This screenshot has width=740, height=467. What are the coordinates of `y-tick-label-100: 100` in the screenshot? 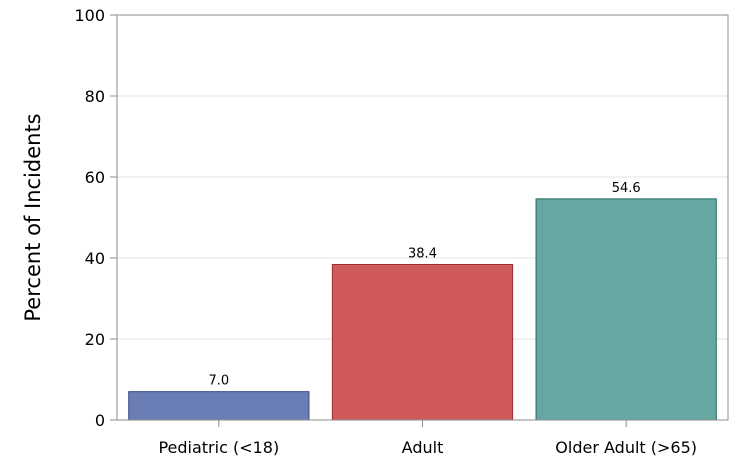 It's located at (89, 15).